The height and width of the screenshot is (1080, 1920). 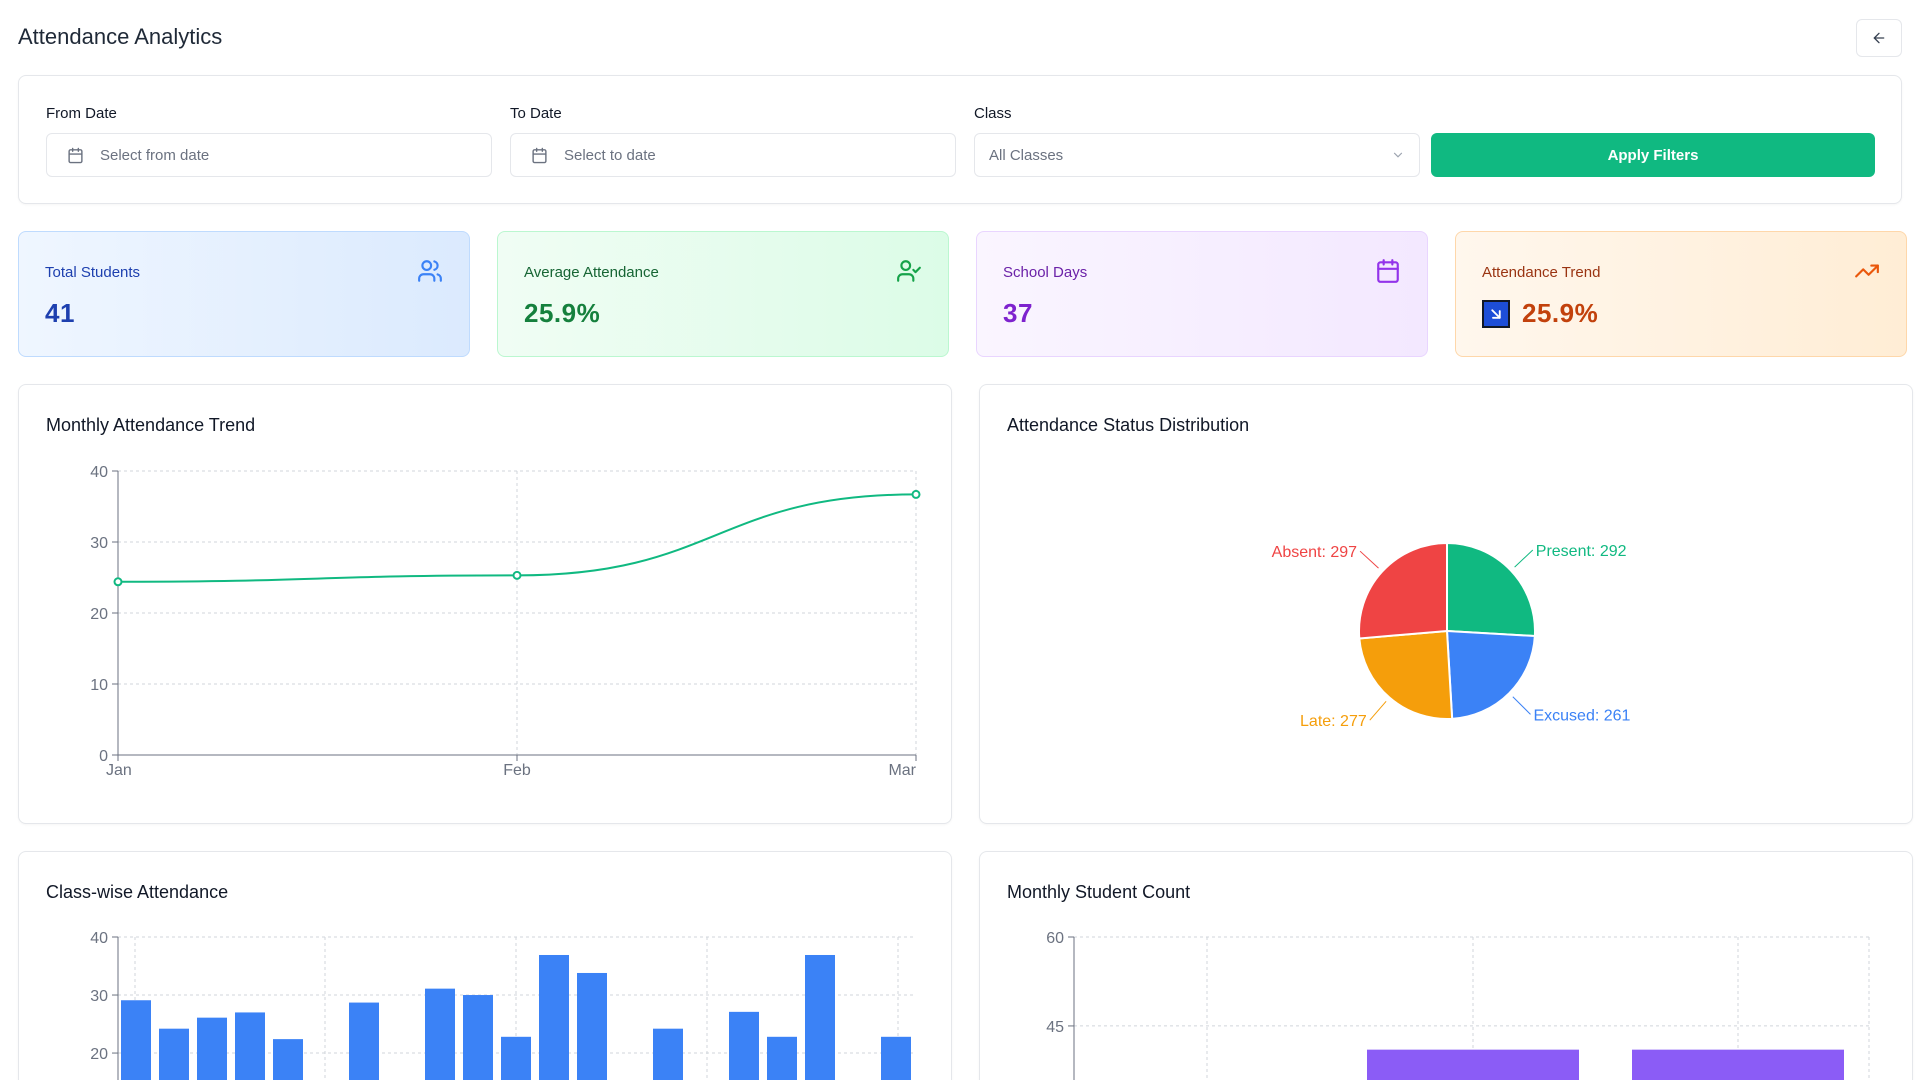 What do you see at coordinates (503, 1005) in the screenshot?
I see `bar-chart: 20 30 40` at bounding box center [503, 1005].